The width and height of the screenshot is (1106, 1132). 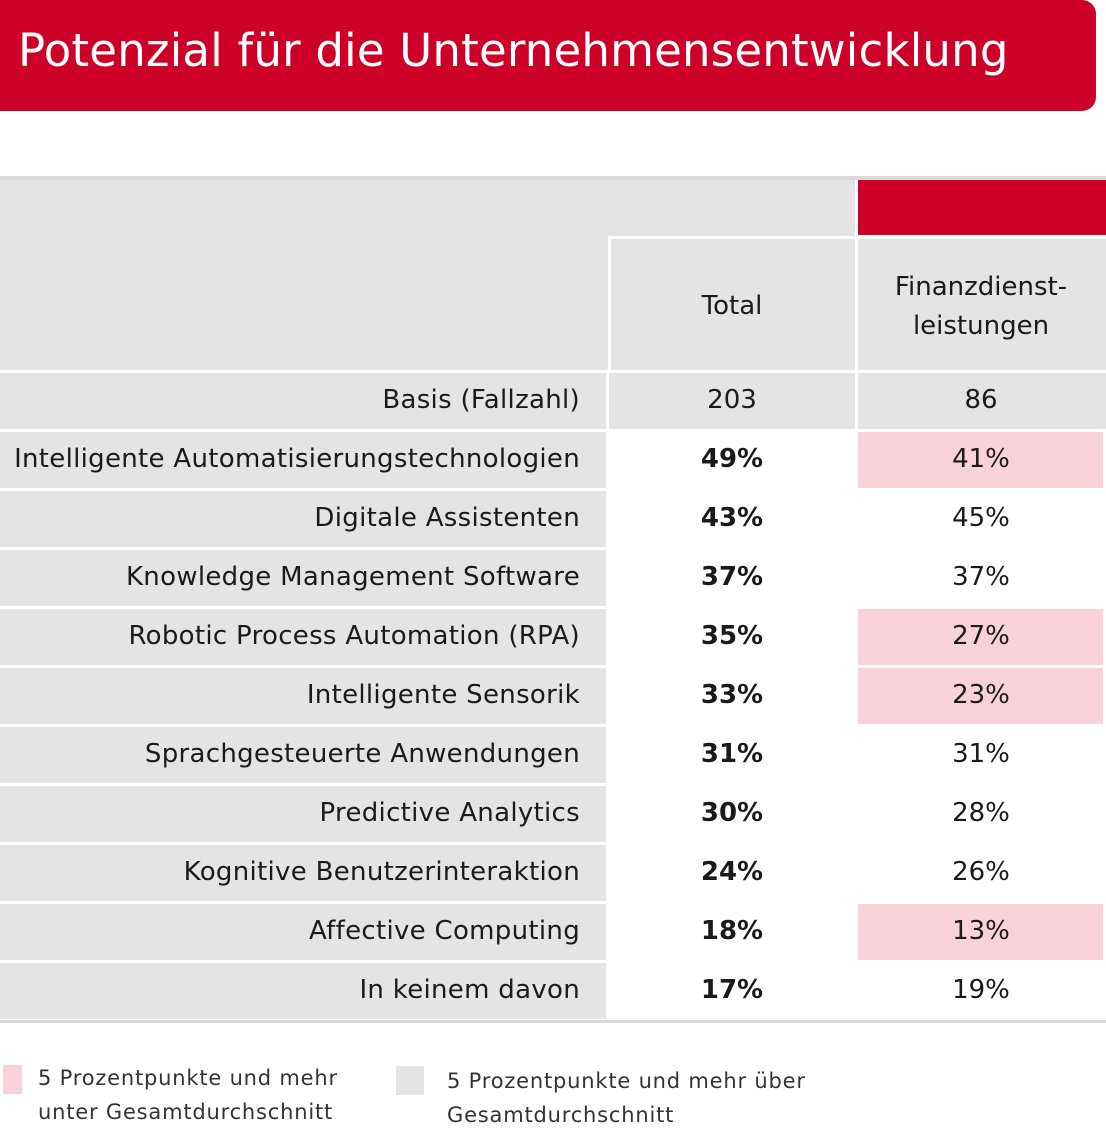 What do you see at coordinates (981, 813) in the screenshot?
I see `row-value-fin: 28%` at bounding box center [981, 813].